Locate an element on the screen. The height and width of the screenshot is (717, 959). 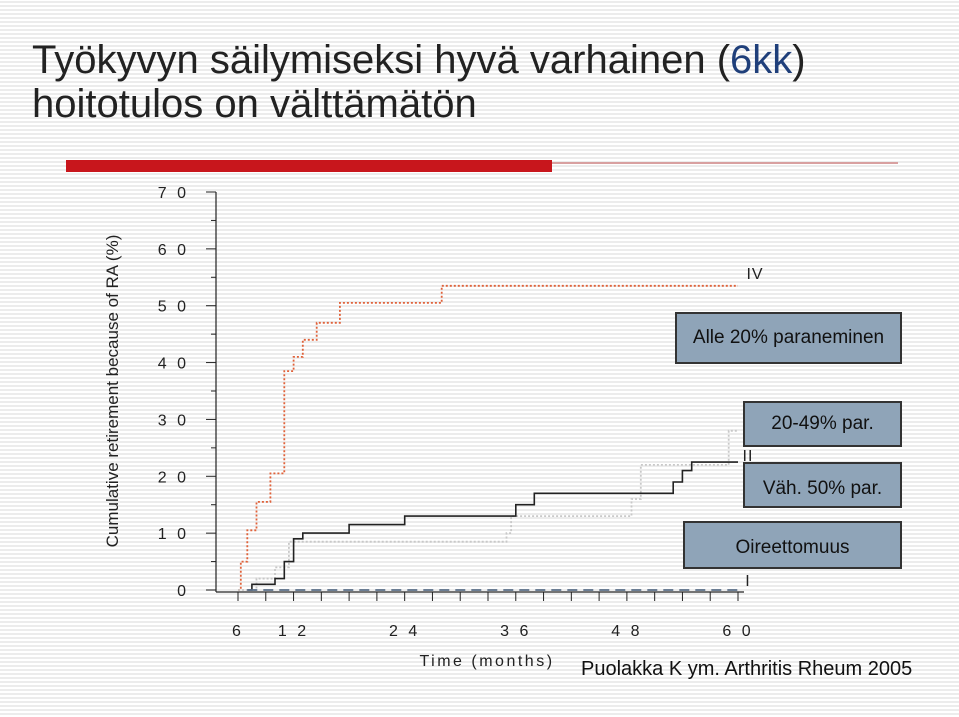
y-tick-label: 2 0 is located at coordinates (173, 477).